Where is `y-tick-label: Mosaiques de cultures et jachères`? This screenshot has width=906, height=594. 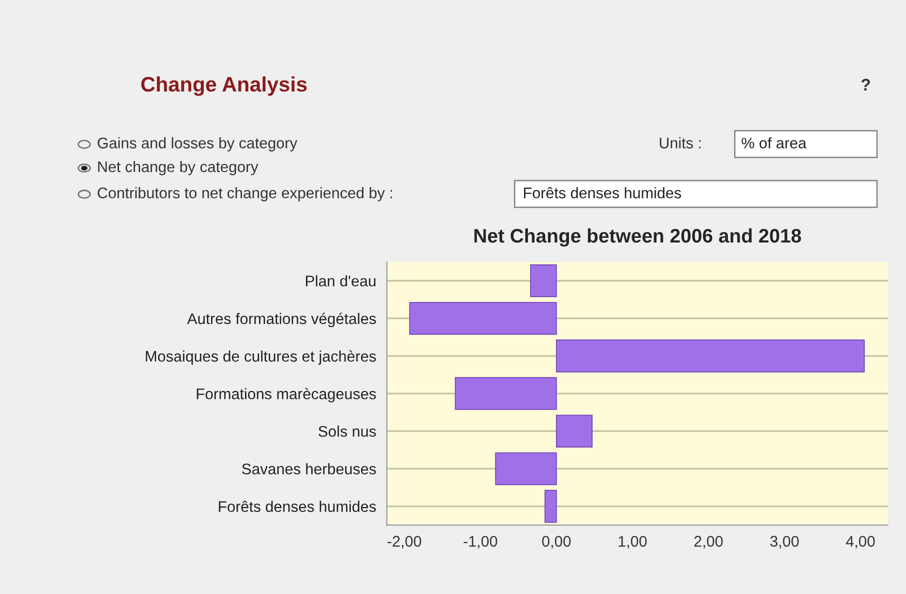
y-tick-label: Mosaiques de cultures et jachères is located at coordinates (261, 357).